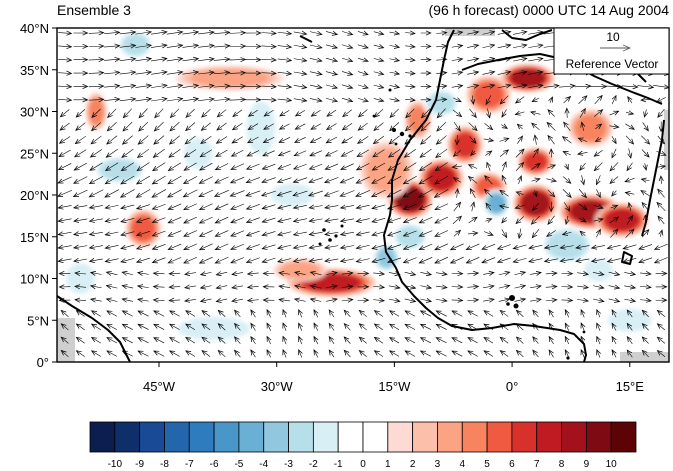  What do you see at coordinates (562, 464) in the screenshot?
I see `colorbar-tick-label: 8` at bounding box center [562, 464].